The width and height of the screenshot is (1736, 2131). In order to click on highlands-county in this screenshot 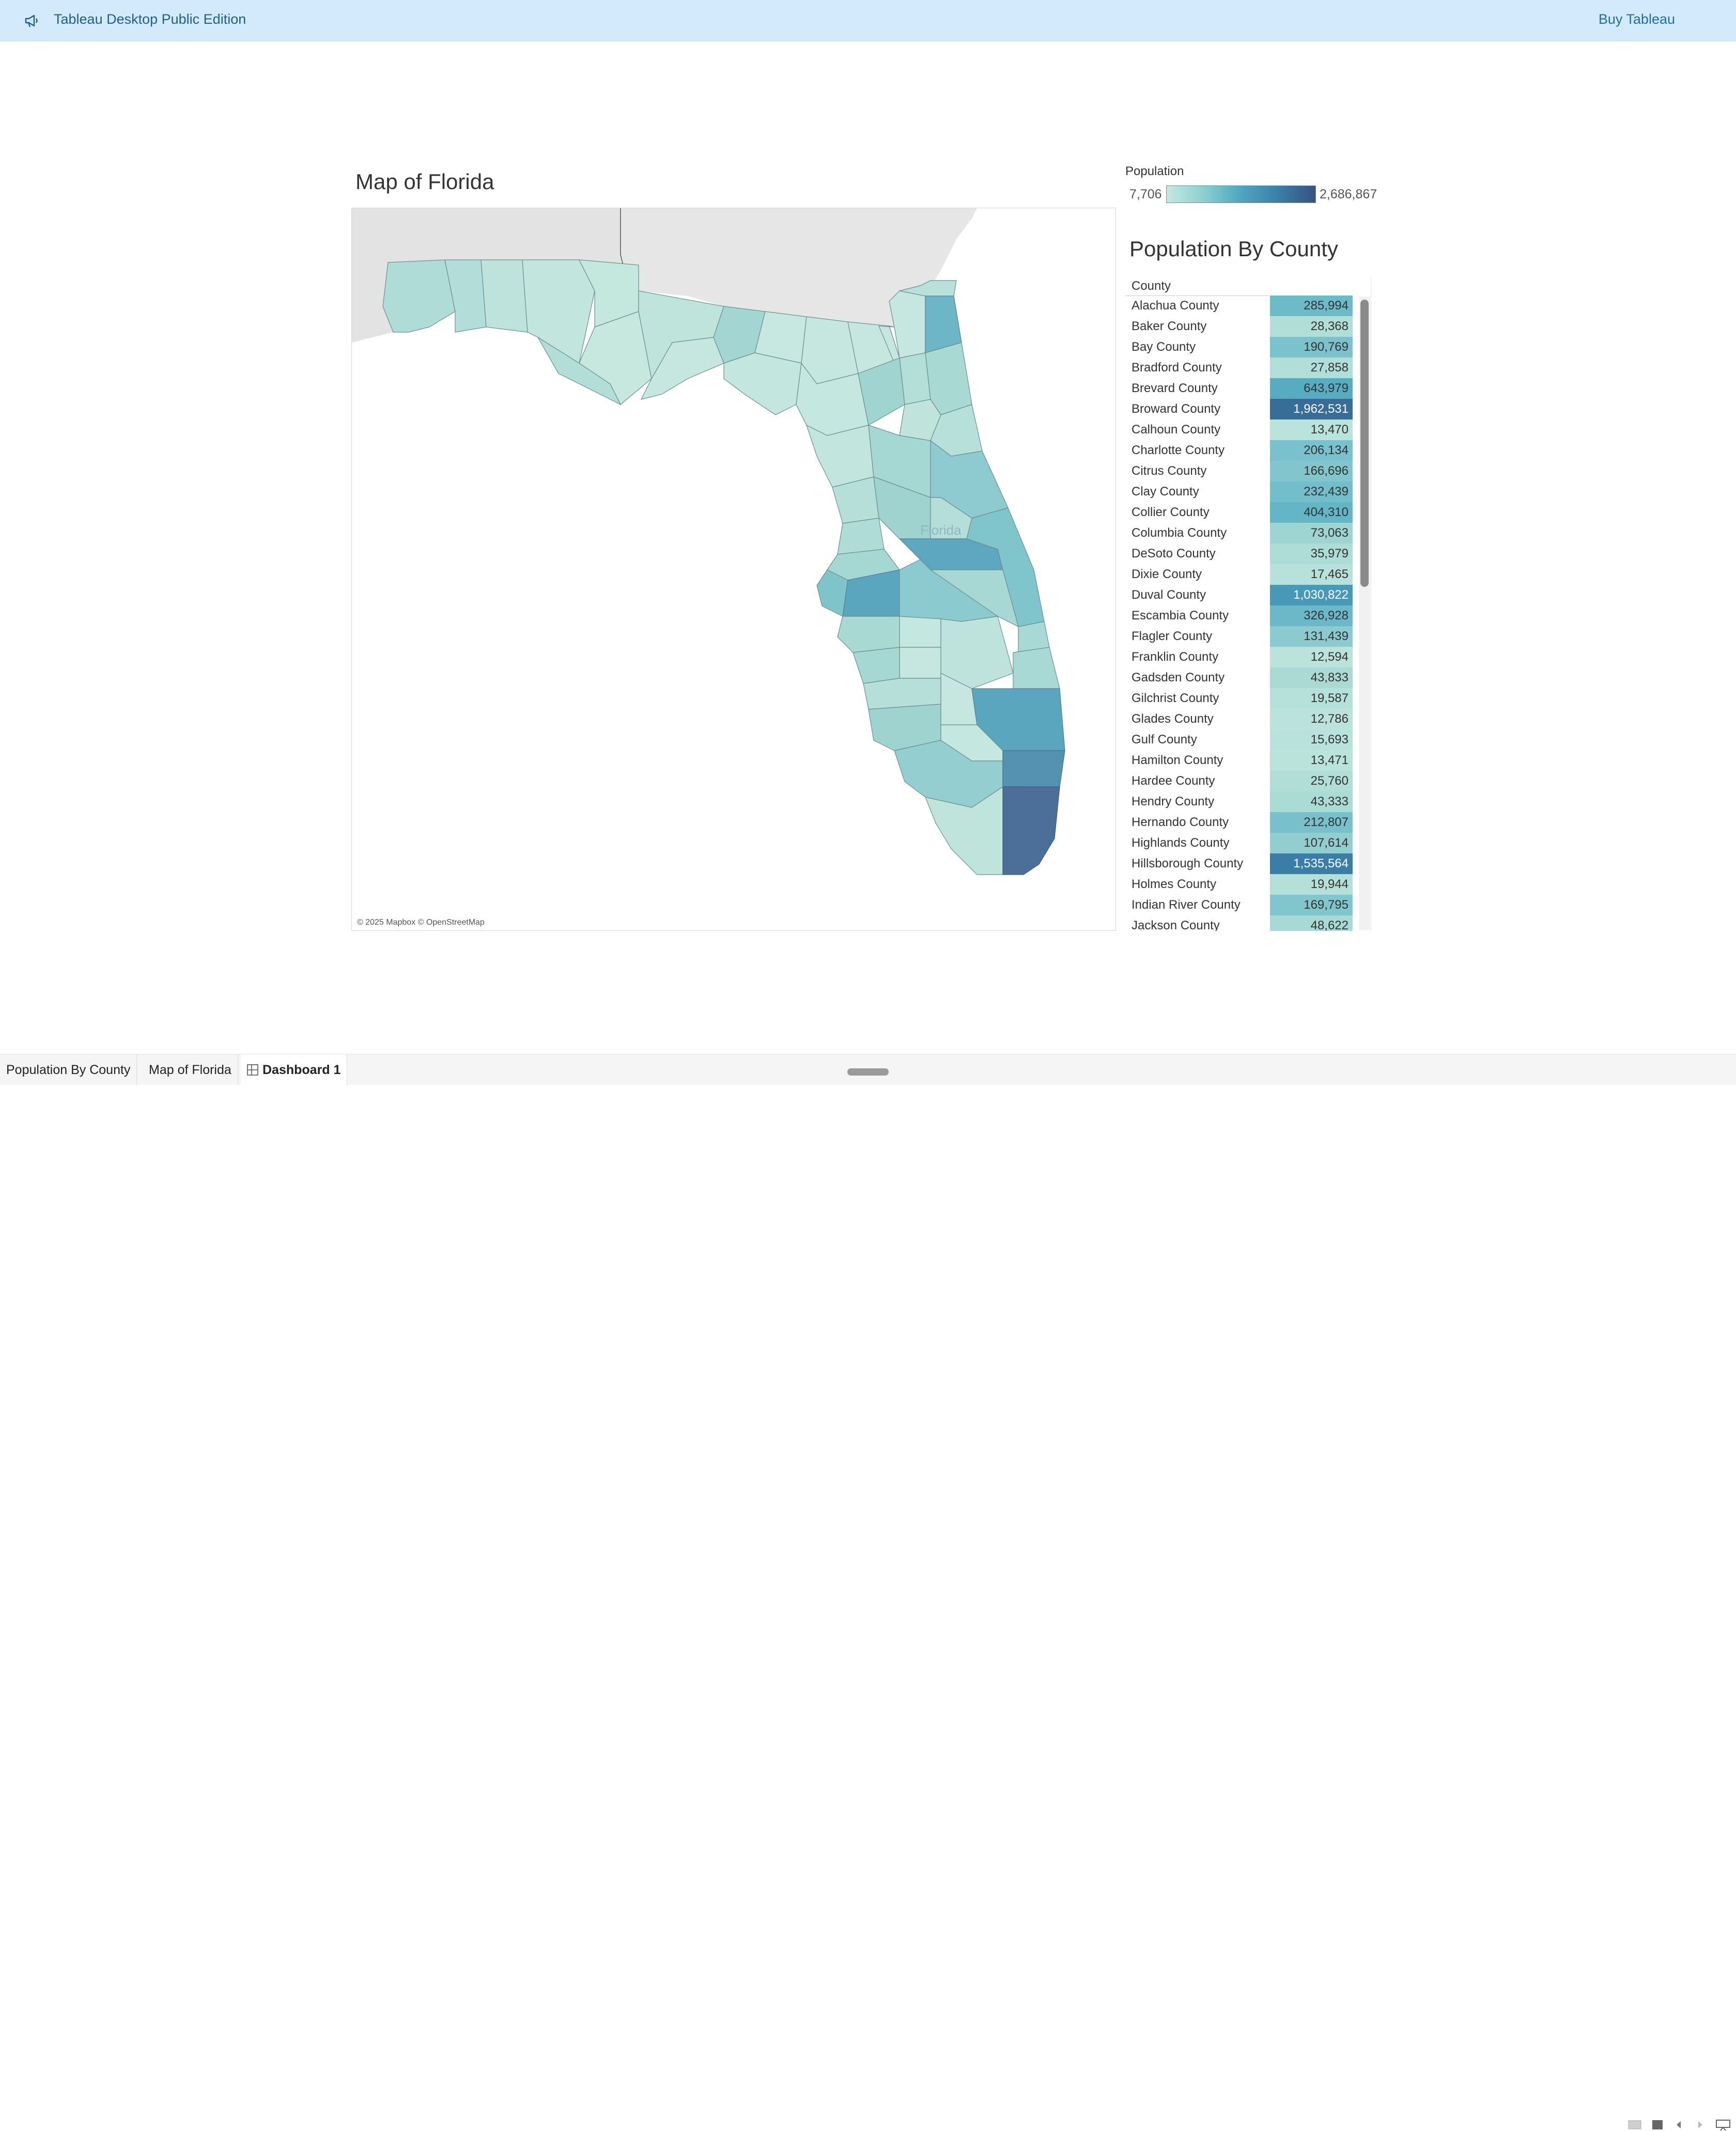, I will do `click(977, 652)`.